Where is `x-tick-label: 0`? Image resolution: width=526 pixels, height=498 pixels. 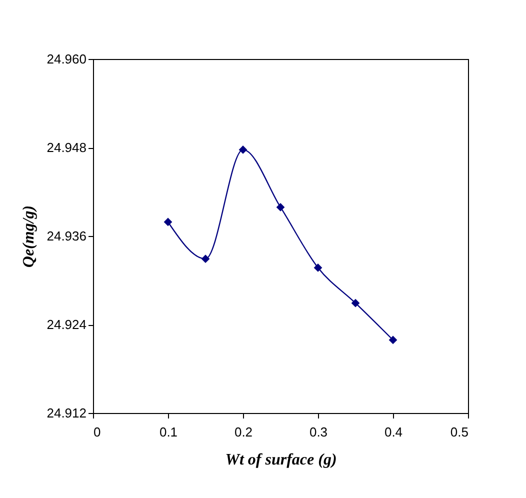 x-tick-label: 0 is located at coordinates (97, 432).